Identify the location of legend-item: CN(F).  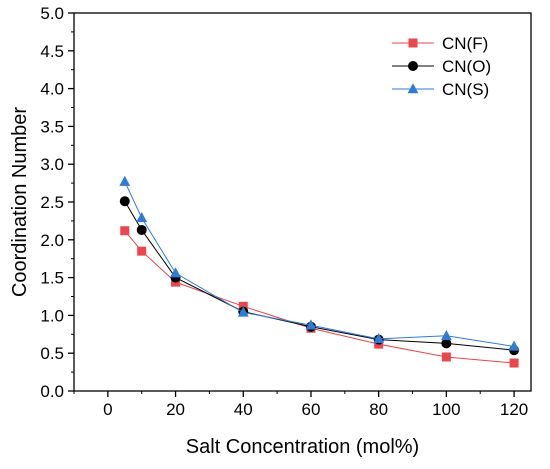
(440, 43).